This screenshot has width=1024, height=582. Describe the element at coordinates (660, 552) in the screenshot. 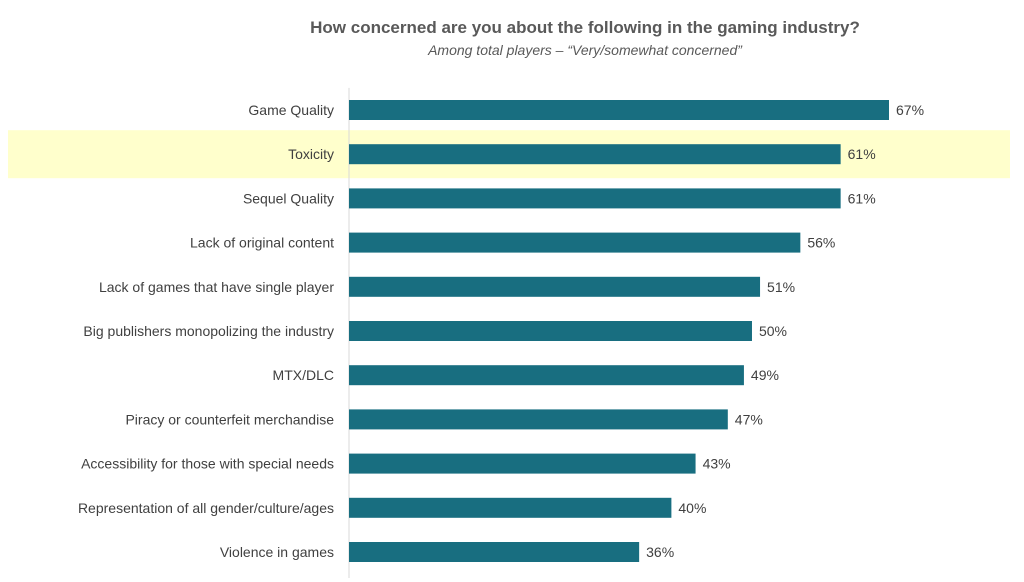

I see `value-label: 36%` at that location.